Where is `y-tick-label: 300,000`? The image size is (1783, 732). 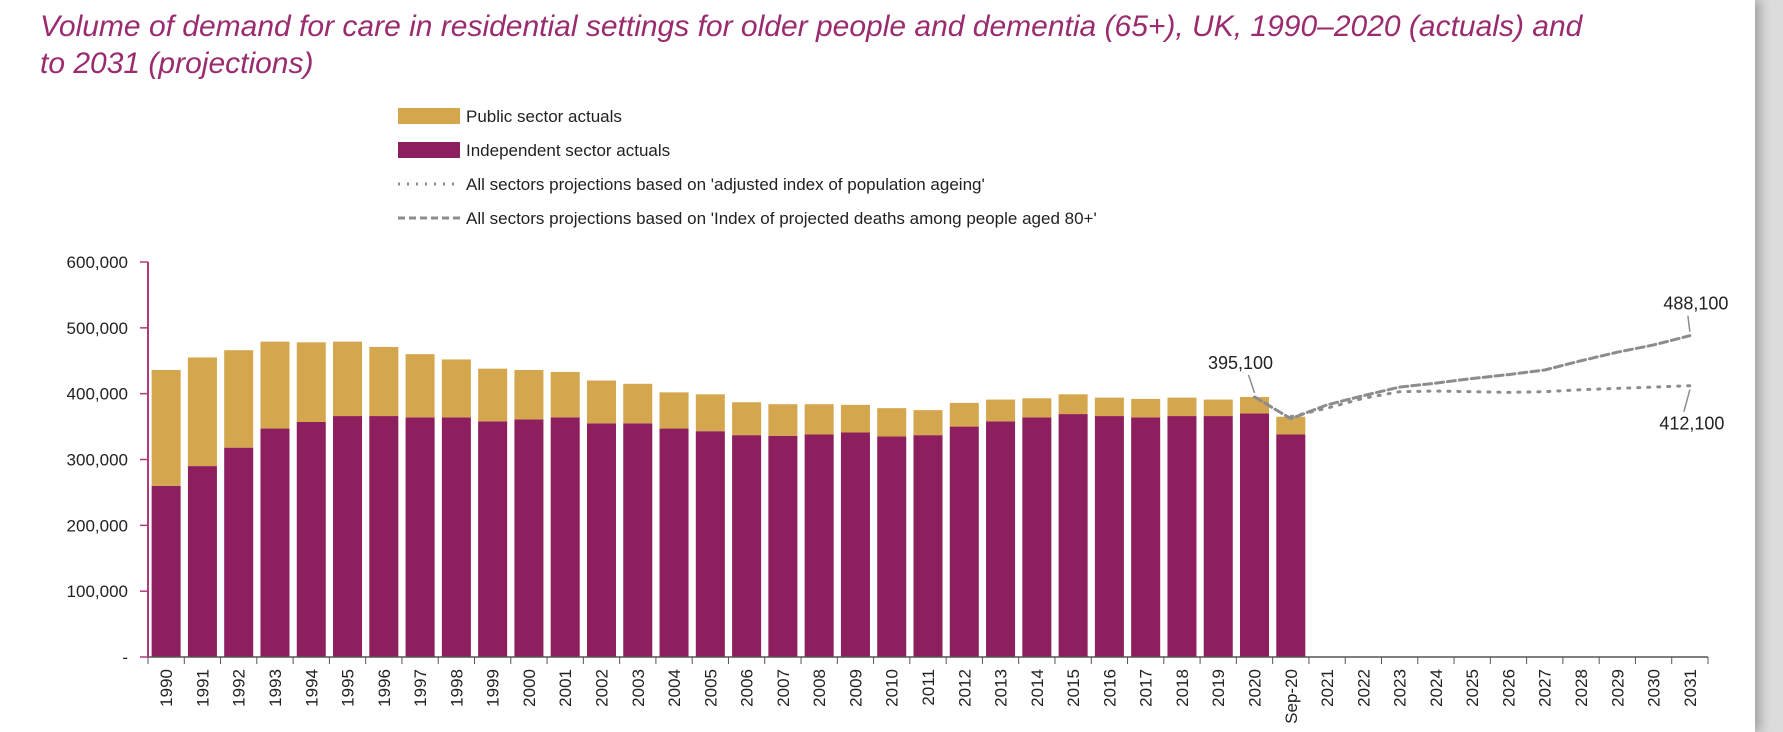
y-tick-label: 300,000 is located at coordinates (97, 460).